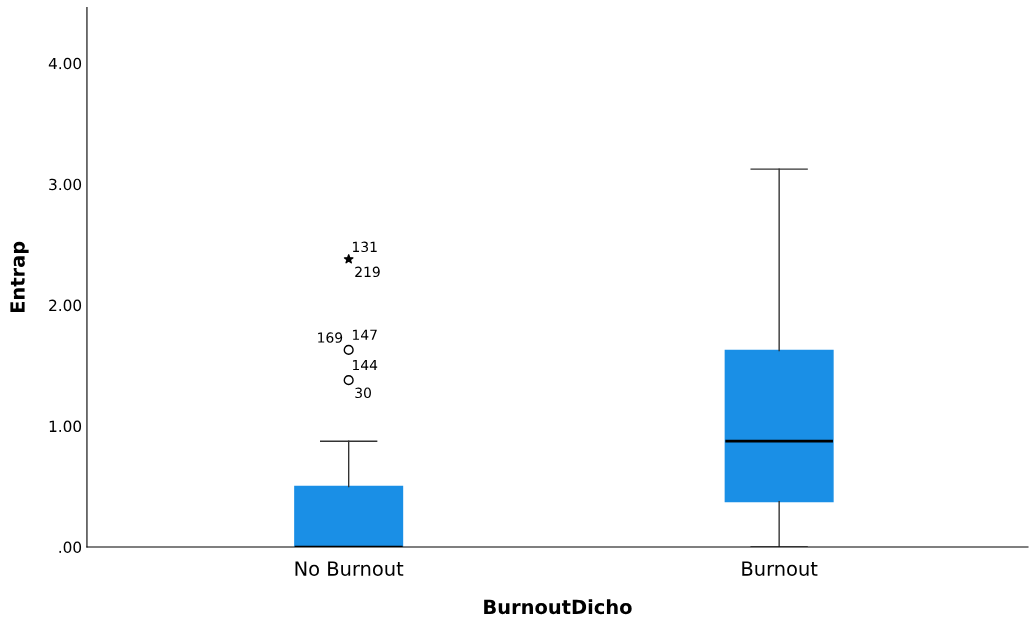  Describe the element at coordinates (558, 607) in the screenshot. I see `x-axis-title: BurnoutDicho` at that location.